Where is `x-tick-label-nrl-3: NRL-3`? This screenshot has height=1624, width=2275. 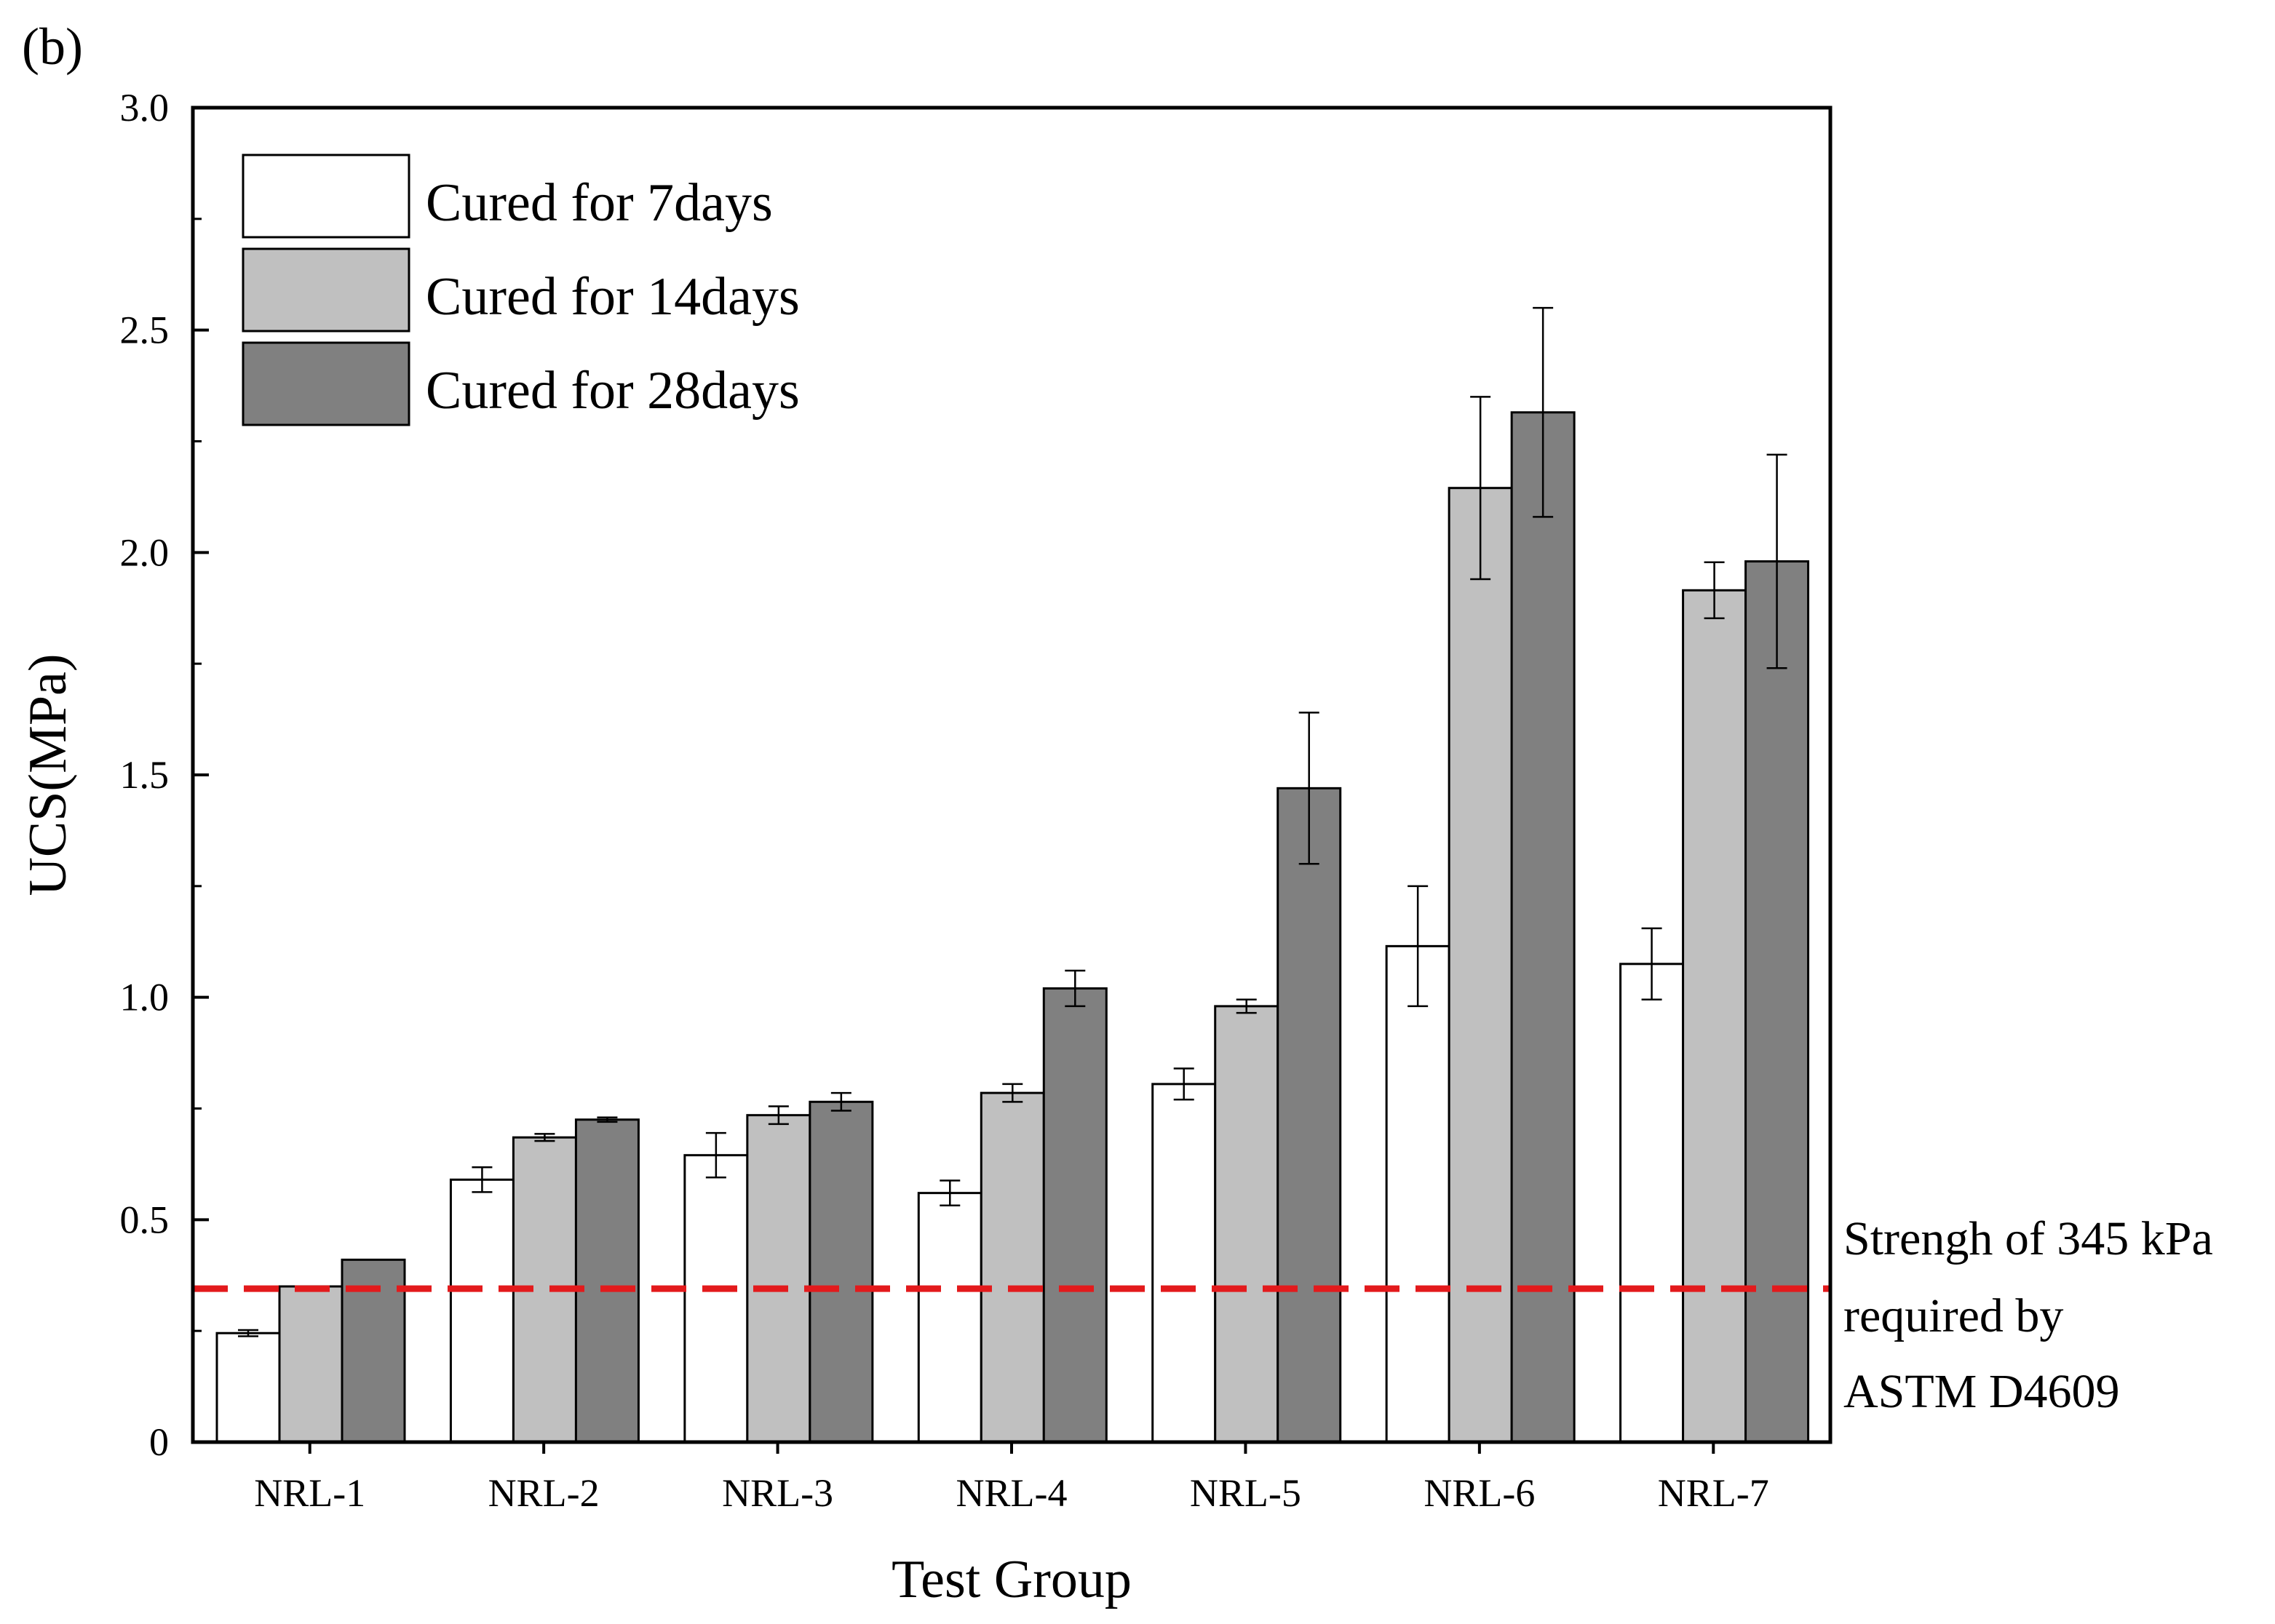
x-tick-label-nrl-3: NRL-3 is located at coordinates (777, 1493).